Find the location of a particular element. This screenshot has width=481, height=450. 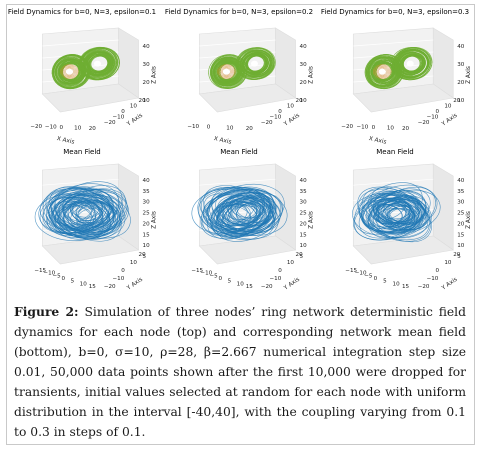

z-tick-label: 15 is located at coordinates (147, 235).